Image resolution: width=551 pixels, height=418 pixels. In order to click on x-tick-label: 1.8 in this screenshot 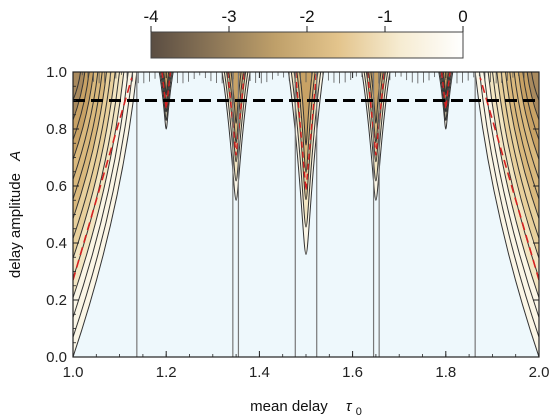, I will do `click(445, 372)`.